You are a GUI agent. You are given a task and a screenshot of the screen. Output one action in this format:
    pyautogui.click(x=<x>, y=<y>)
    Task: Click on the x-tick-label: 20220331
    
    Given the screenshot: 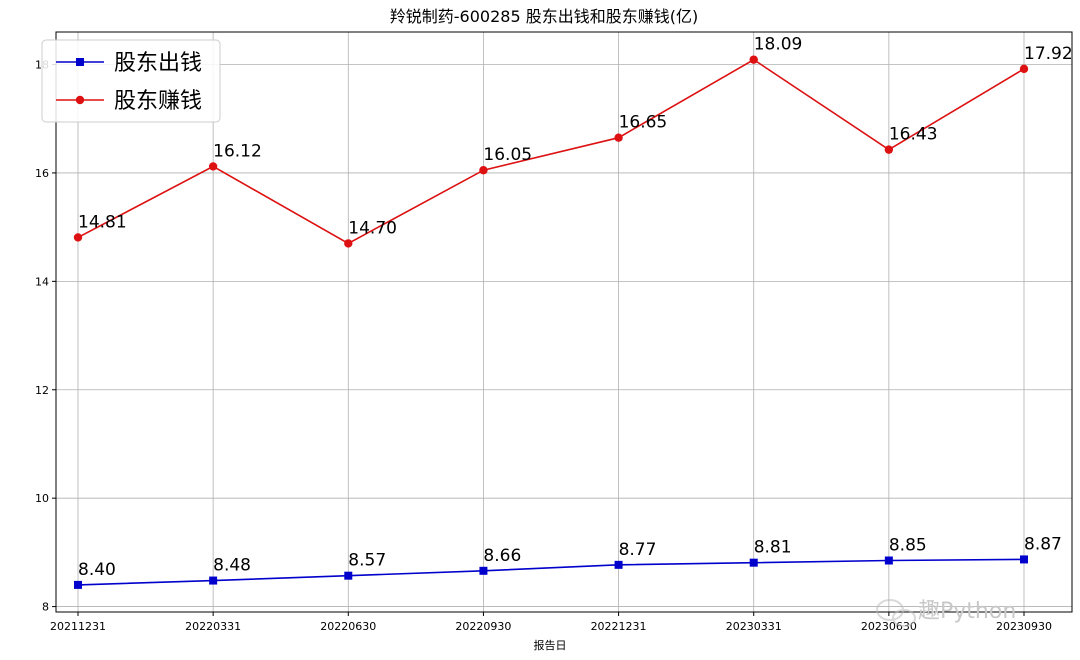 What is the action you would take?
    pyautogui.click(x=213, y=626)
    